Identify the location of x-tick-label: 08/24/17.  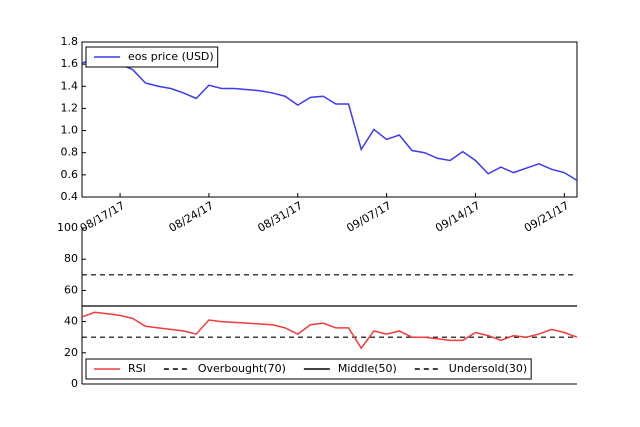
(191, 217).